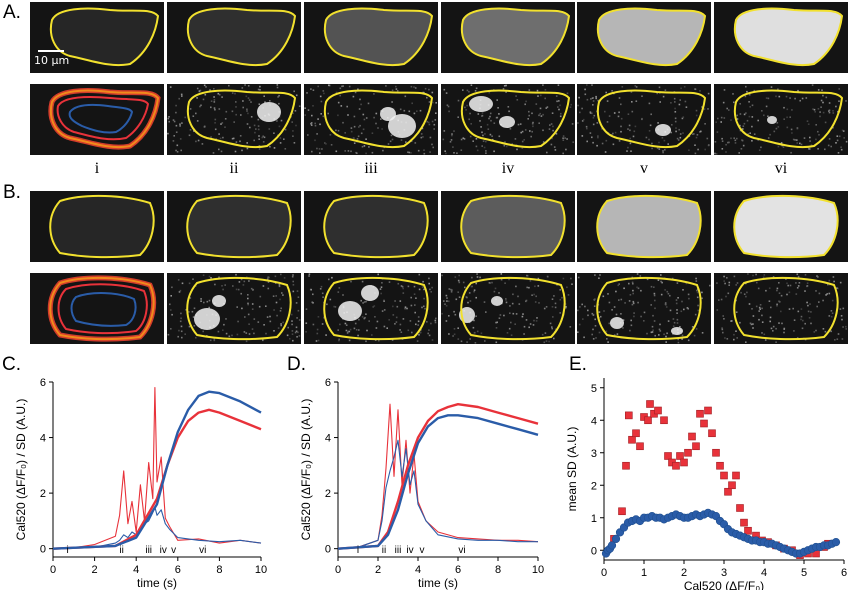 The image size is (850, 590). Describe the element at coordinates (644, 573) in the screenshot. I see `x-tick-label: 1` at that location.